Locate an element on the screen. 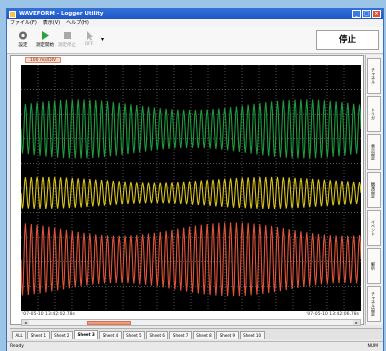 This screenshot has width=386, height=351. menu-view: 表示(V) is located at coordinates (51, 23).